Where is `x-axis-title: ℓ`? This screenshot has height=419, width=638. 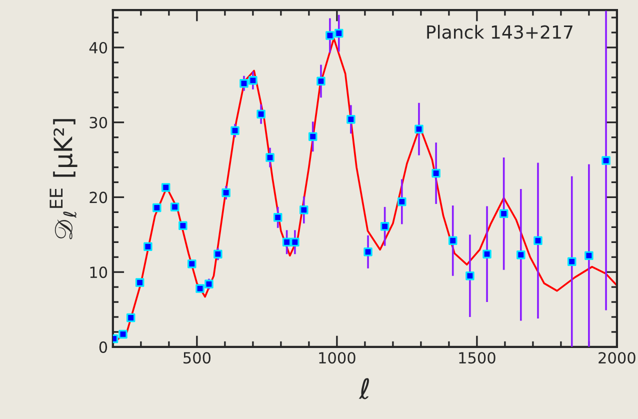
x-axis-title: ℓ is located at coordinates (363, 389).